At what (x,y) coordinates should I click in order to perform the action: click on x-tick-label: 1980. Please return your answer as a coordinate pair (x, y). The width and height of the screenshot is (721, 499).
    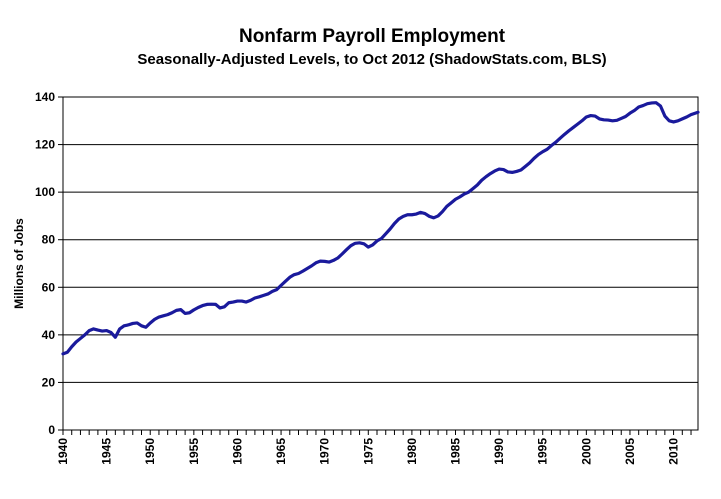
    Looking at the image, I should click on (412, 451).